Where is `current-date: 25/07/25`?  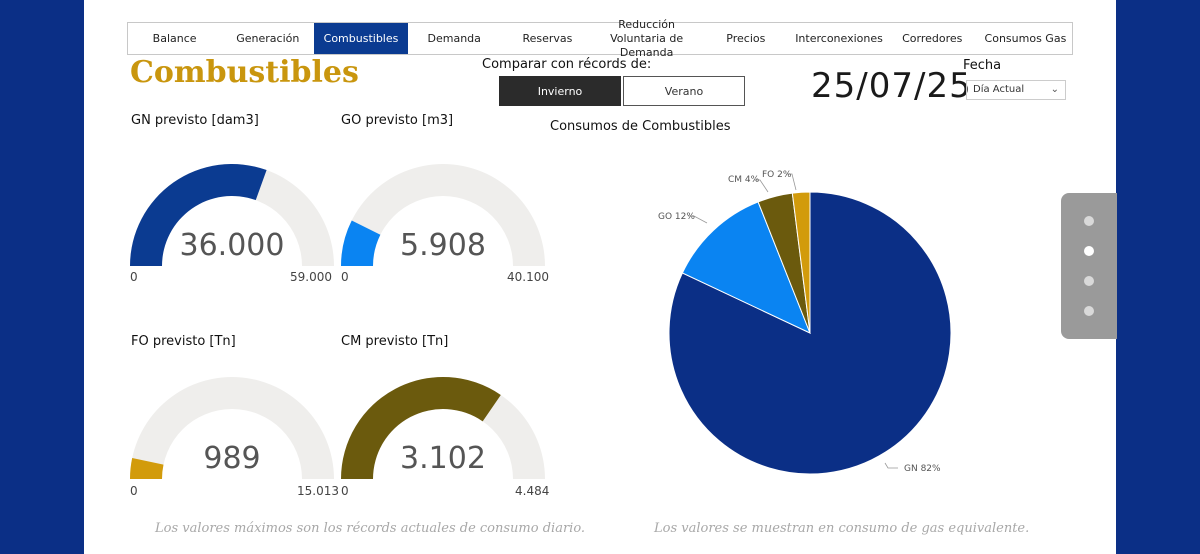
current-date: 25/07/25 is located at coordinates (891, 86).